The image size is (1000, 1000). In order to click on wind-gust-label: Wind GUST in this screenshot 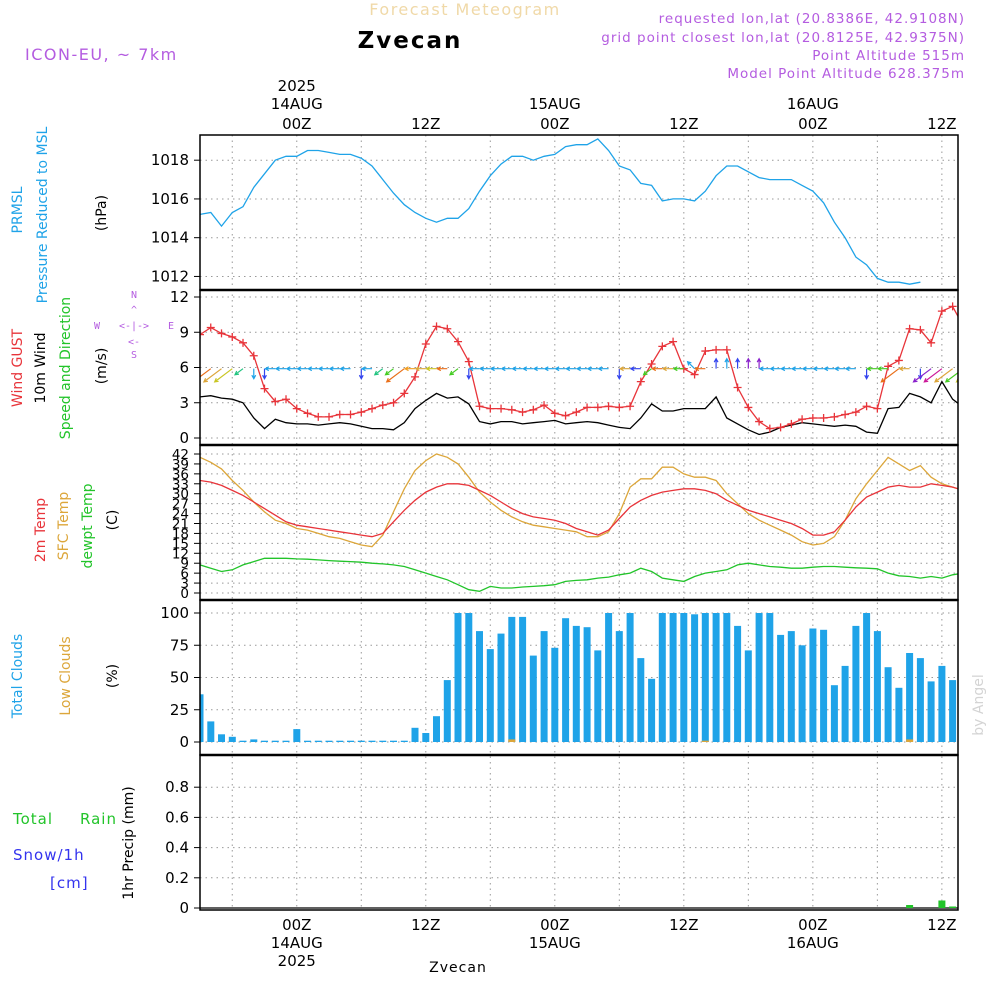, I will do `click(18, 367)`.